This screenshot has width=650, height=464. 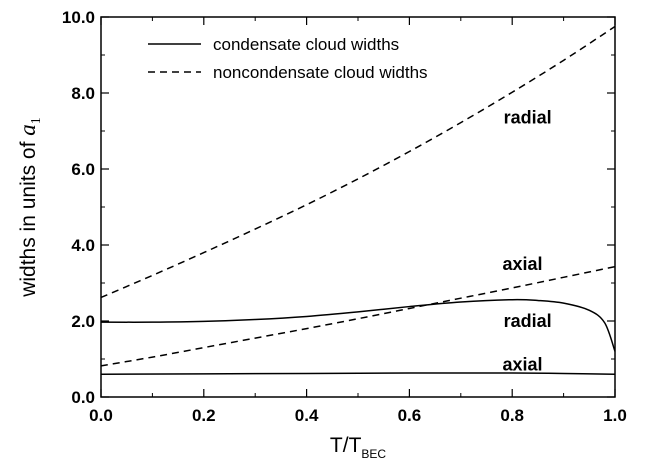 What do you see at coordinates (83, 321) in the screenshot?
I see `y-tick-label: 2.0` at bounding box center [83, 321].